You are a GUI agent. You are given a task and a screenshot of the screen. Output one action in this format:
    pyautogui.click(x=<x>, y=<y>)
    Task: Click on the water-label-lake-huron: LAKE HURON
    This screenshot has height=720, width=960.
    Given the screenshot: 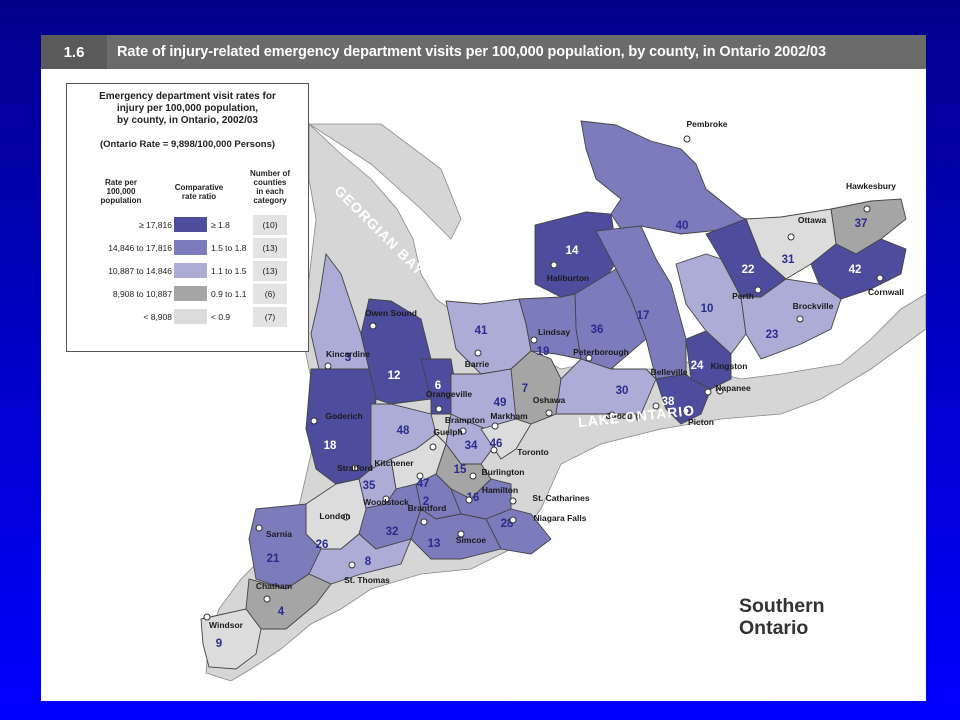 What is the action you would take?
    pyautogui.click(x=268, y=428)
    